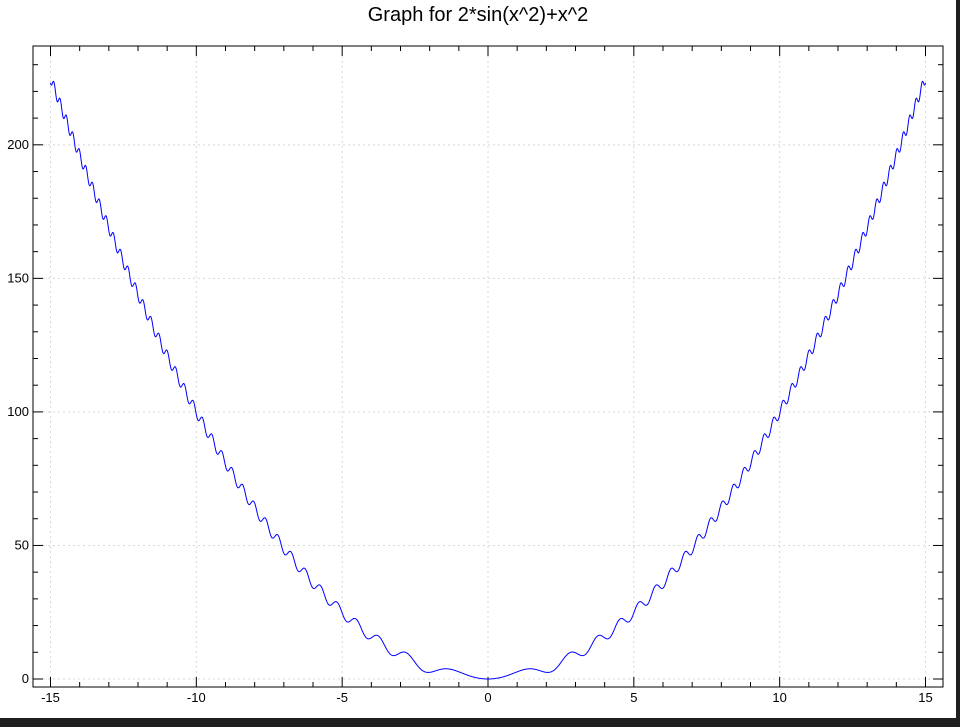  I want to click on y-tick-label: 150, so click(18, 277).